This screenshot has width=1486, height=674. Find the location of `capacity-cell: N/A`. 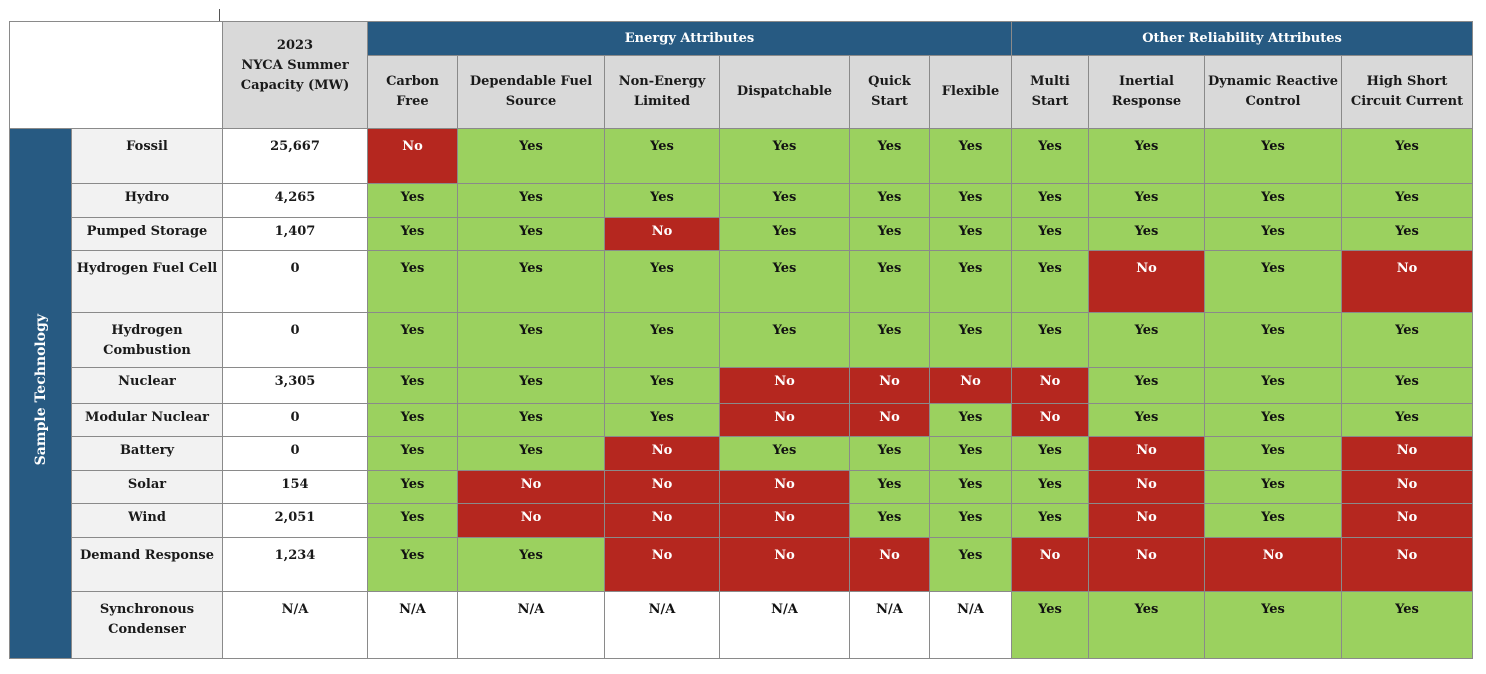

capacity-cell: N/A is located at coordinates (295, 625).